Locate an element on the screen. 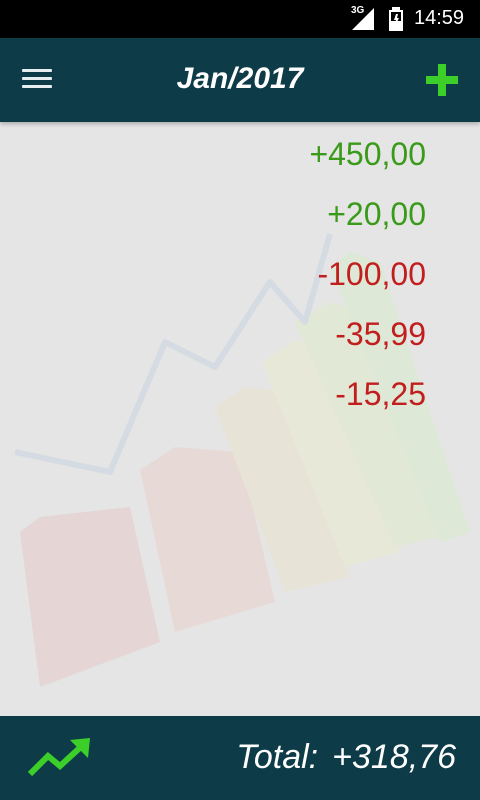  menu-button is located at coordinates (42, 80).